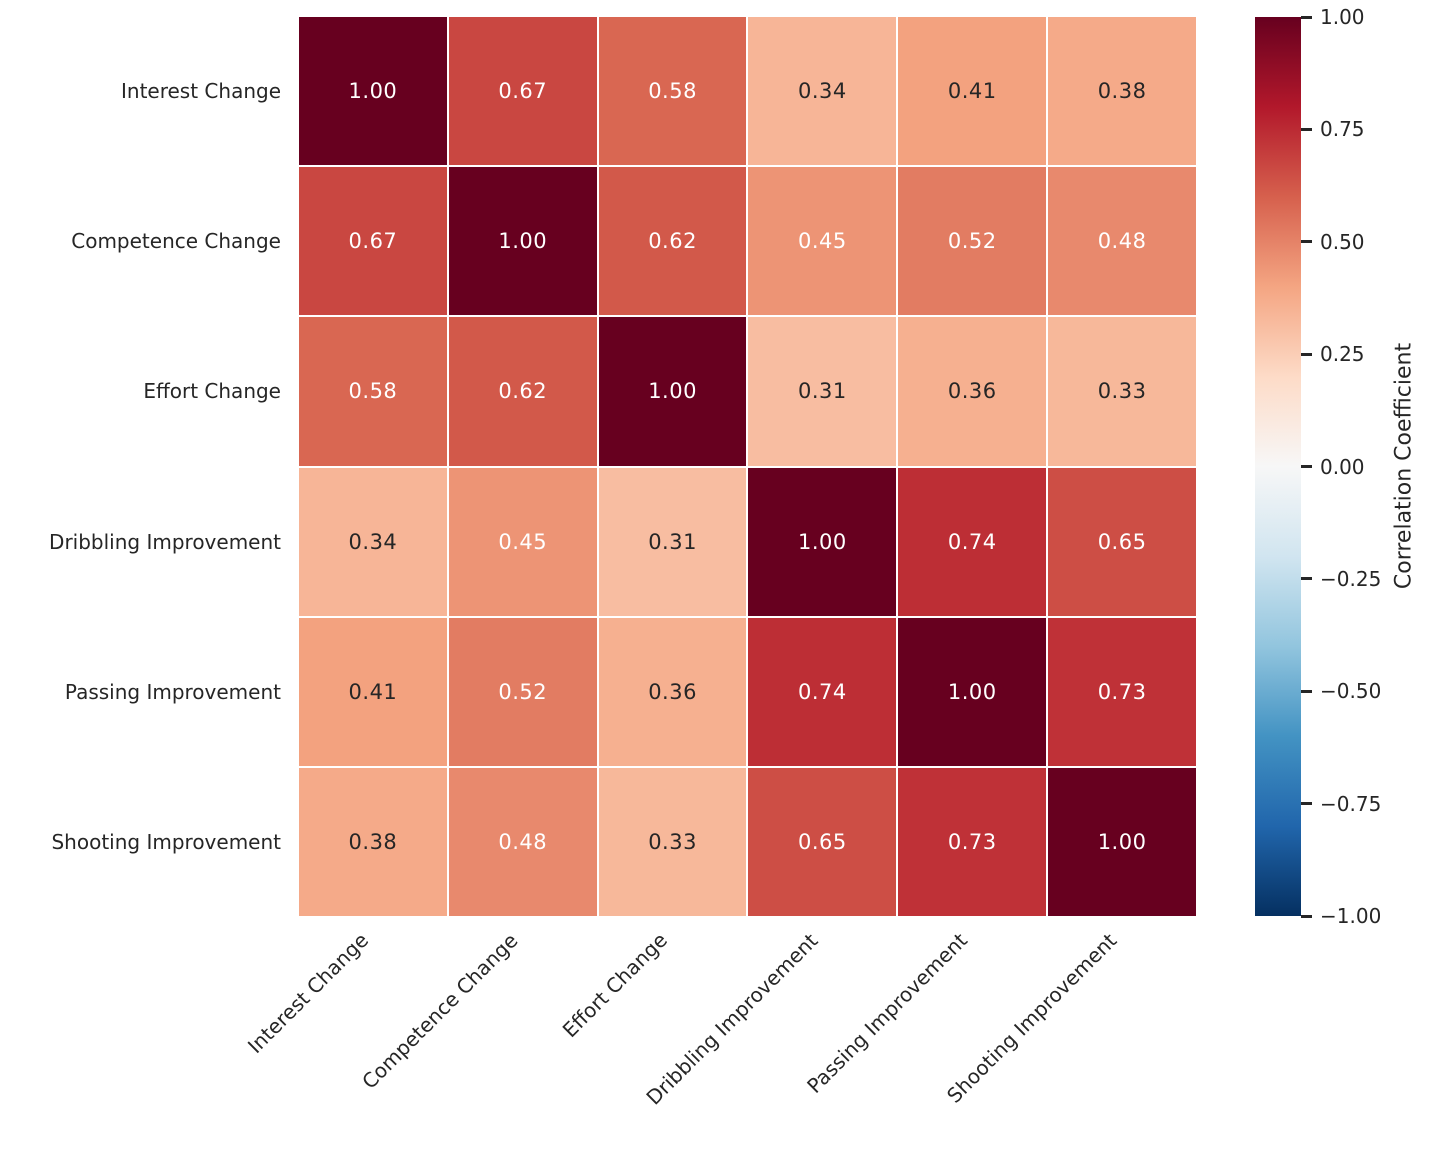 This screenshot has height=1153, width=1429. What do you see at coordinates (1404, 466) in the screenshot?
I see `colorbar-label: Correlation Coefficient` at bounding box center [1404, 466].